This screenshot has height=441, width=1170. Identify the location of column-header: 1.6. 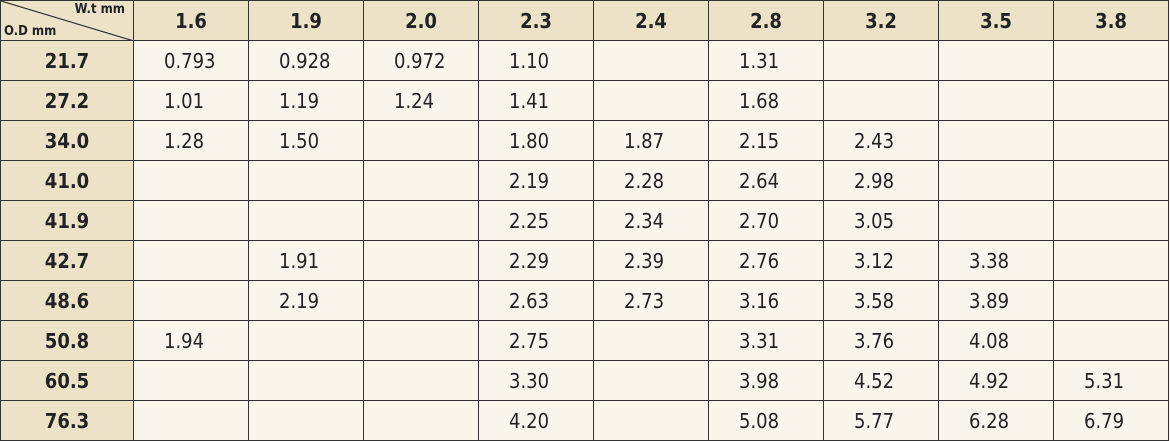
(191, 20).